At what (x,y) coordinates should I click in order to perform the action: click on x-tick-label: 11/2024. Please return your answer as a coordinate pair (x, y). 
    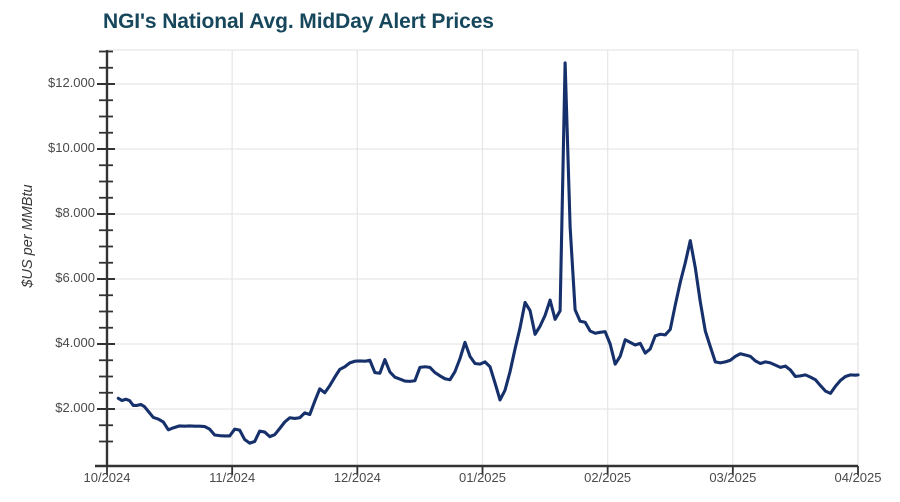
    Looking at the image, I should click on (232, 477).